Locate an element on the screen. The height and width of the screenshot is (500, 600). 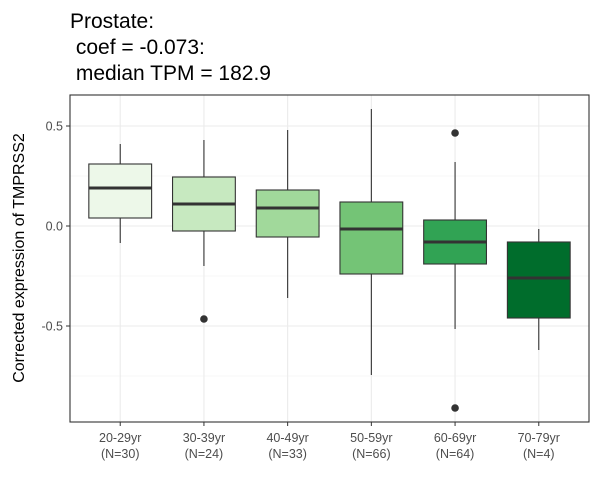
y-tick-label: 0.5 is located at coordinates (54, 127).